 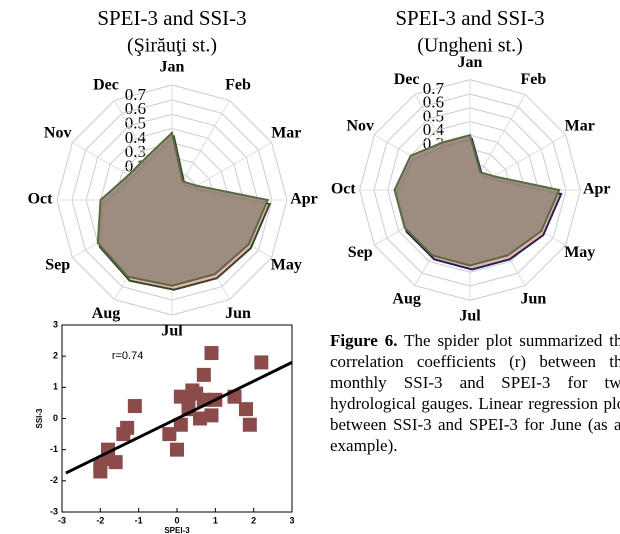 I want to click on y-tick-label: 2, so click(x=55, y=356).